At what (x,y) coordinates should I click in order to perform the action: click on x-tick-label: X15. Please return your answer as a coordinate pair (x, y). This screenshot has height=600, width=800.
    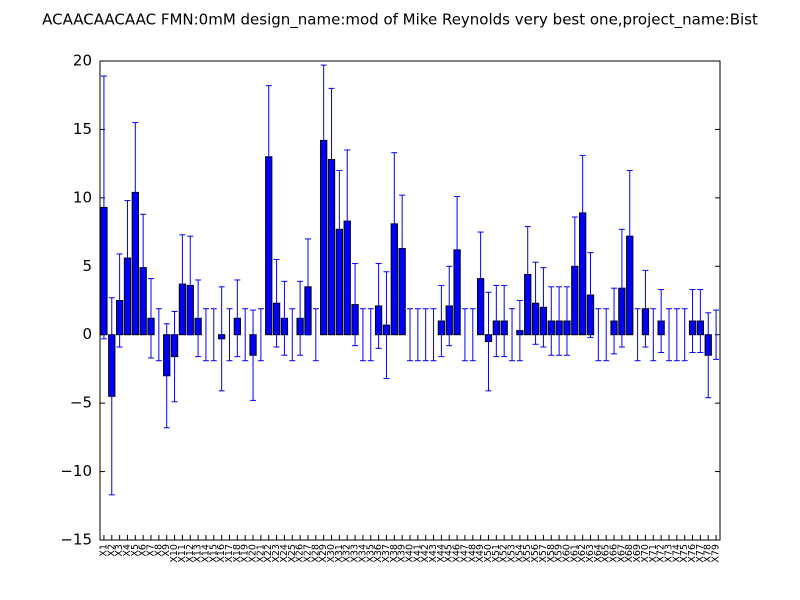
    Looking at the image, I should click on (213, 553).